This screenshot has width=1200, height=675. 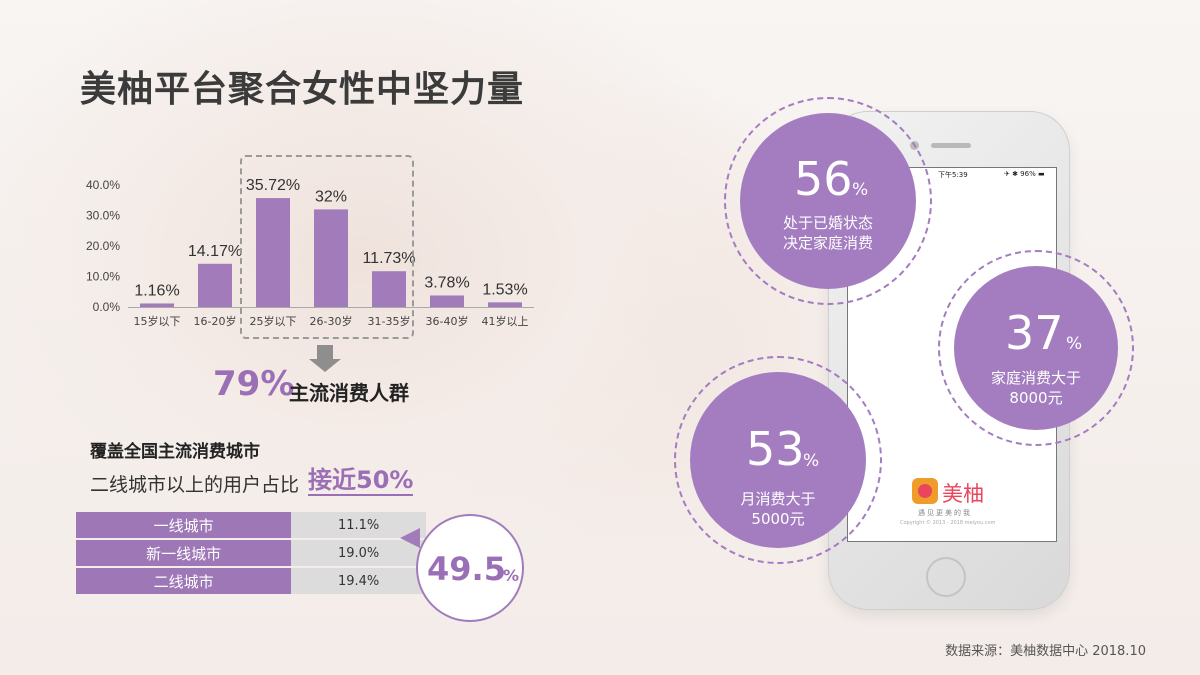 What do you see at coordinates (778, 499) in the screenshot?
I see `stat-line1: 月消费大于` at bounding box center [778, 499].